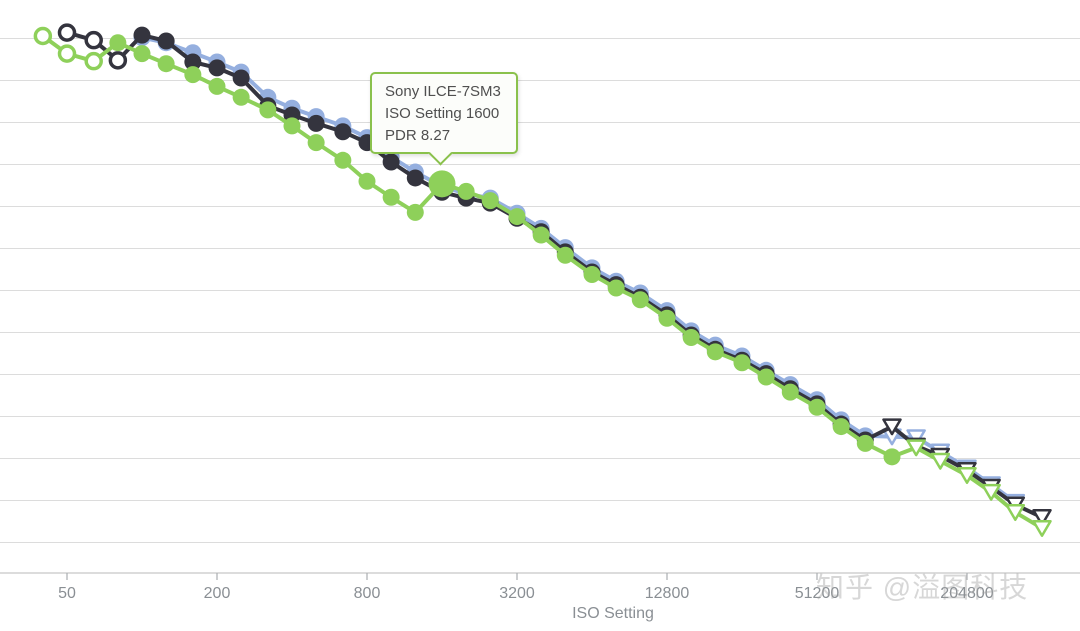 The width and height of the screenshot is (1080, 631). Describe the element at coordinates (418, 135) in the screenshot. I see `tooltip-pdr-value: PDR 8.27` at that location.